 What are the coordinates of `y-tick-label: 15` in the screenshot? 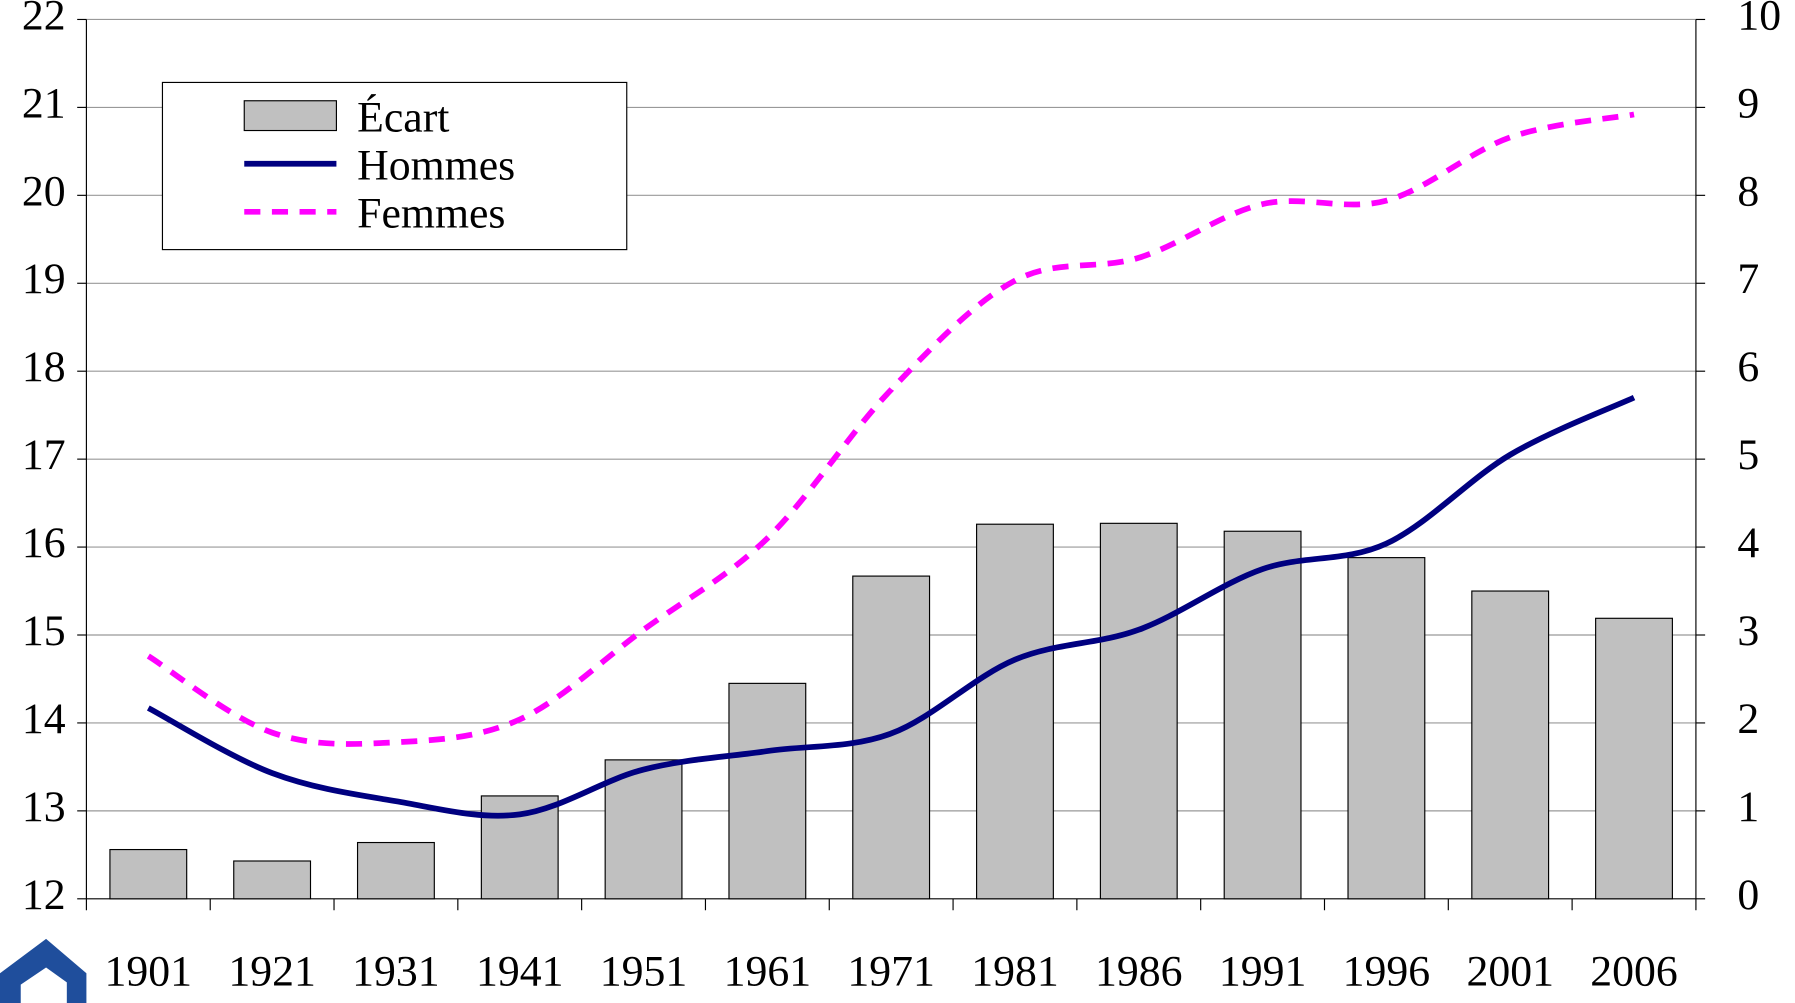 It's located at (44, 631).